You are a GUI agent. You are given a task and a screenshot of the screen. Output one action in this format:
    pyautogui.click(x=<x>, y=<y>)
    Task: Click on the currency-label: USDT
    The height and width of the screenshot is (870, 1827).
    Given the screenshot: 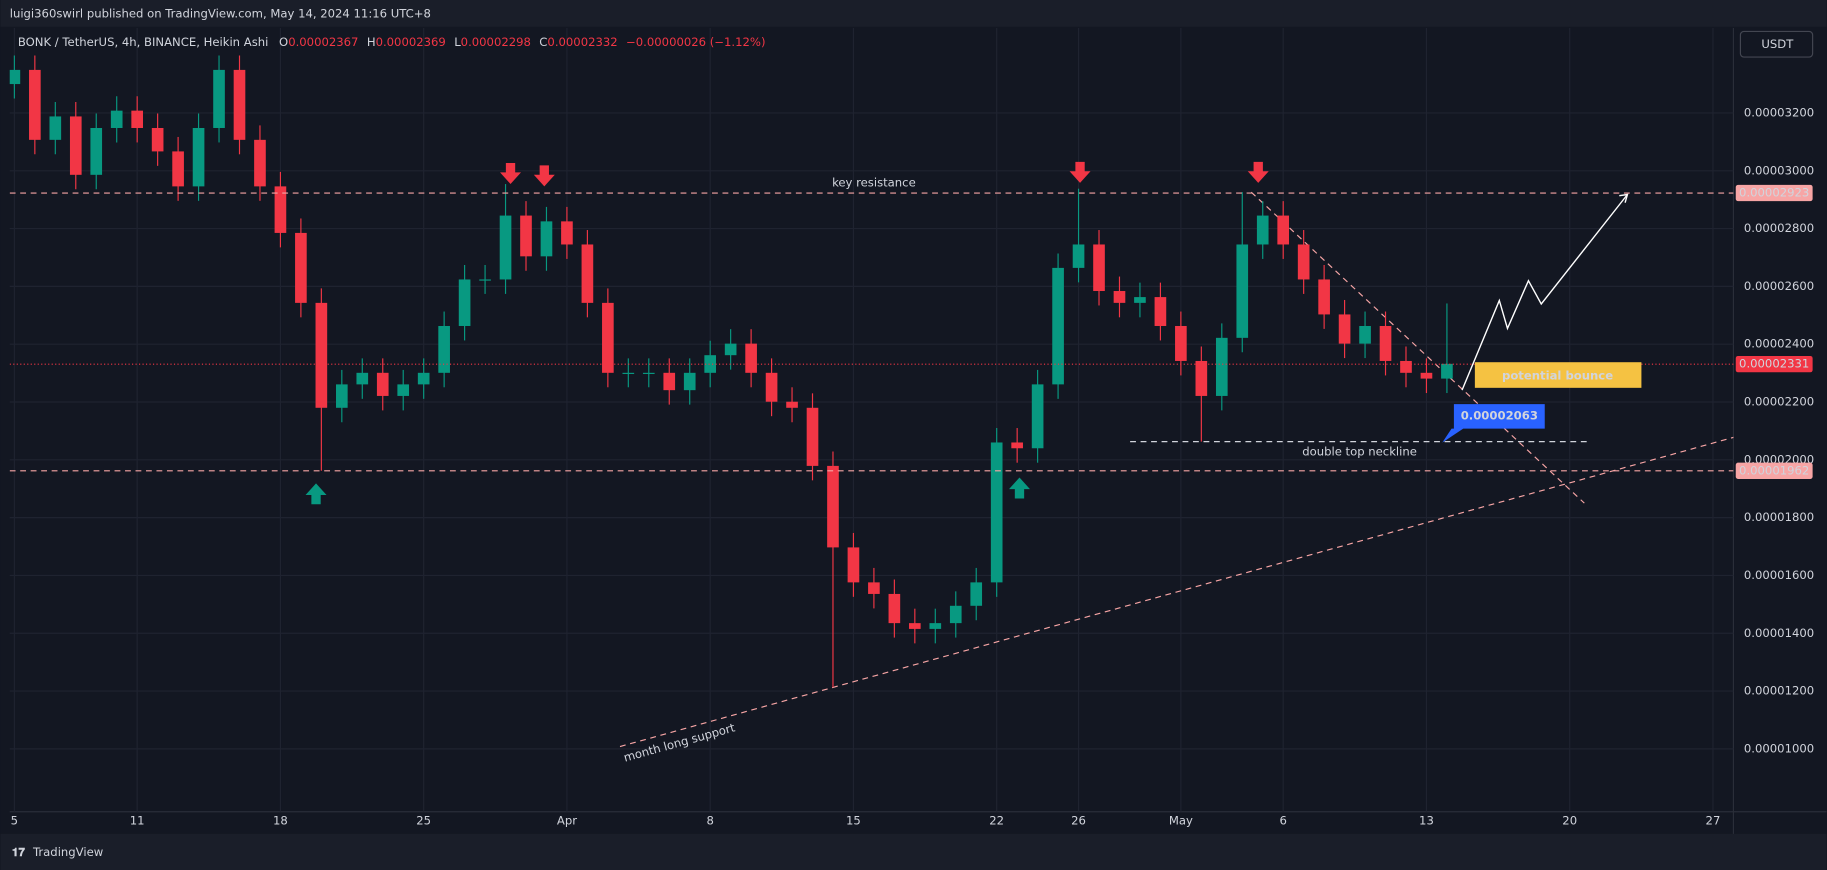 What is the action you would take?
    pyautogui.click(x=1777, y=44)
    